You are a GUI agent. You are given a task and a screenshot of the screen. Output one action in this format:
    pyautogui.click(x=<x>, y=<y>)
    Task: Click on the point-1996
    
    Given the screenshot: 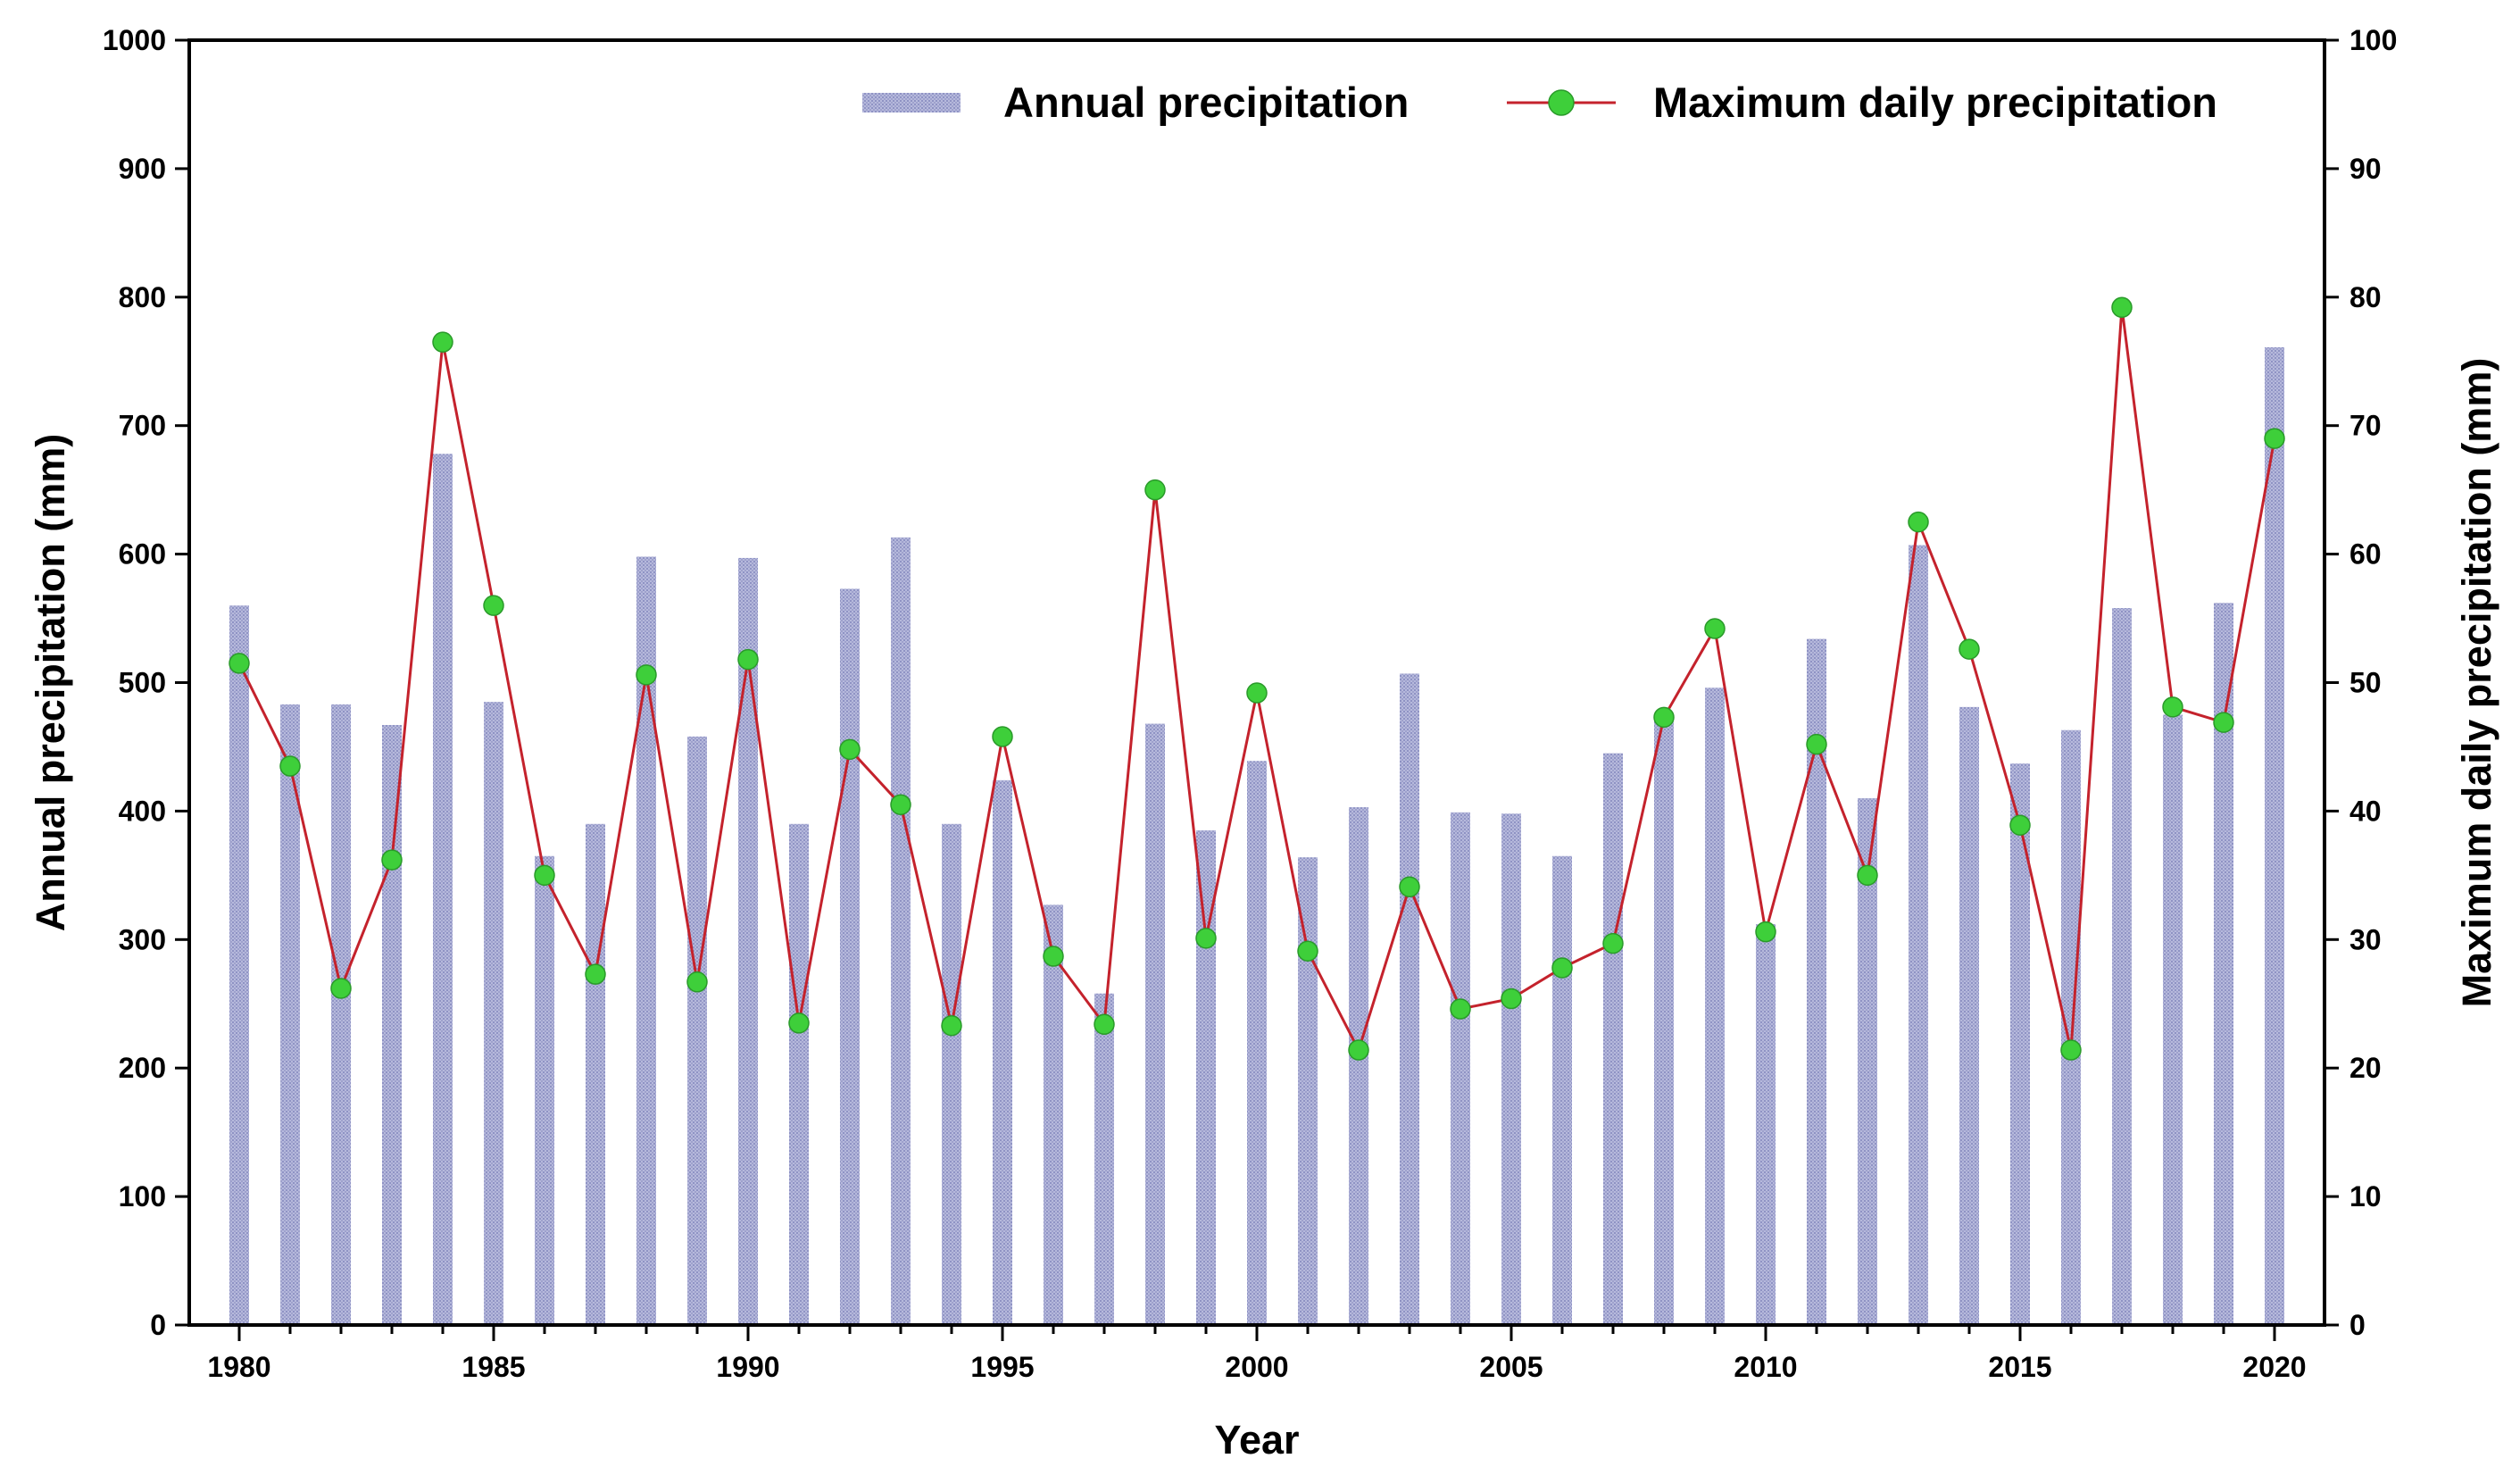 What is the action you would take?
    pyautogui.click(x=1053, y=957)
    